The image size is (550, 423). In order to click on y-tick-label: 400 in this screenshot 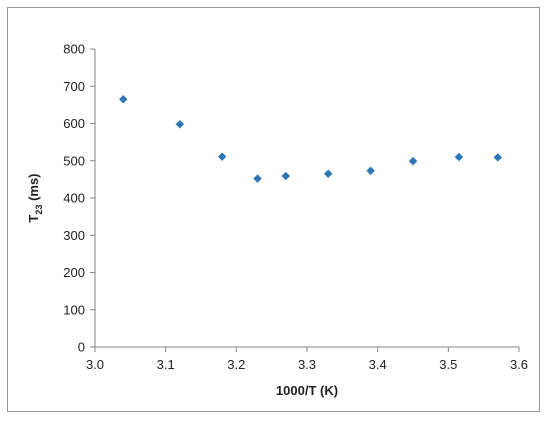, I will do `click(74, 198)`.